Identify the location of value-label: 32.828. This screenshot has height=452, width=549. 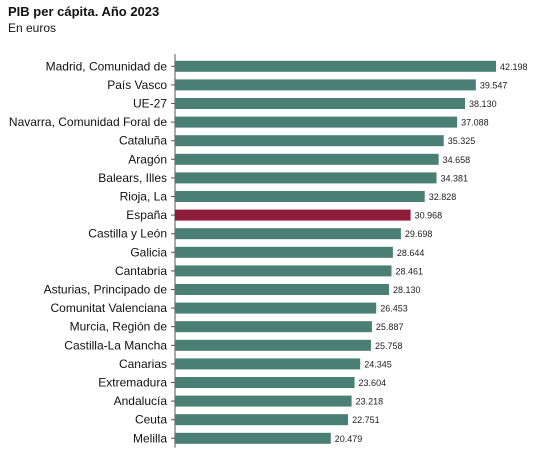
(443, 197).